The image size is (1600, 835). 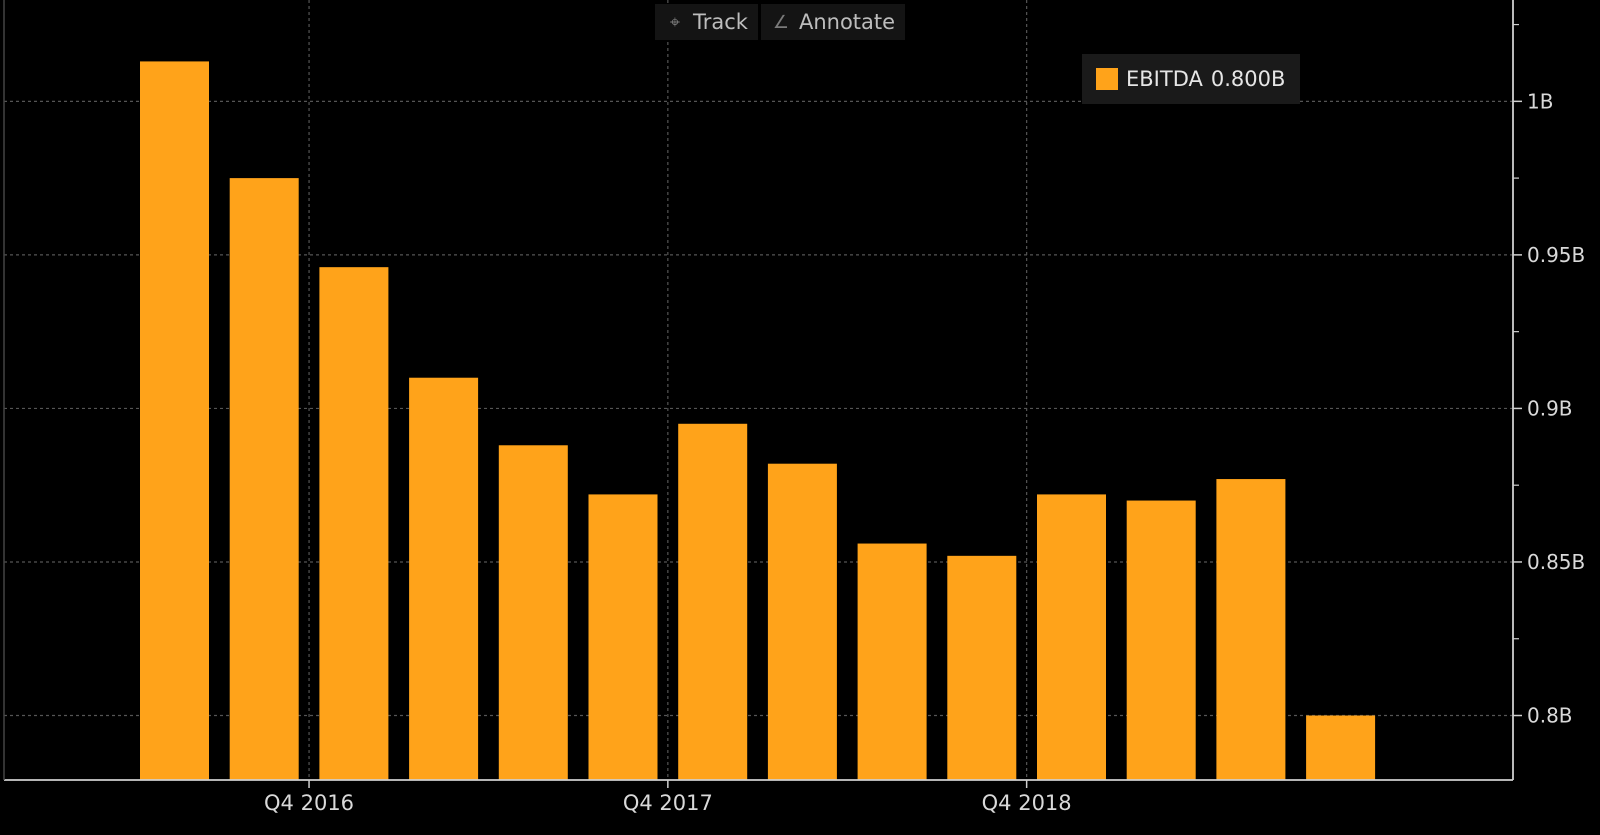 I want to click on track-label: Track, so click(x=720, y=22).